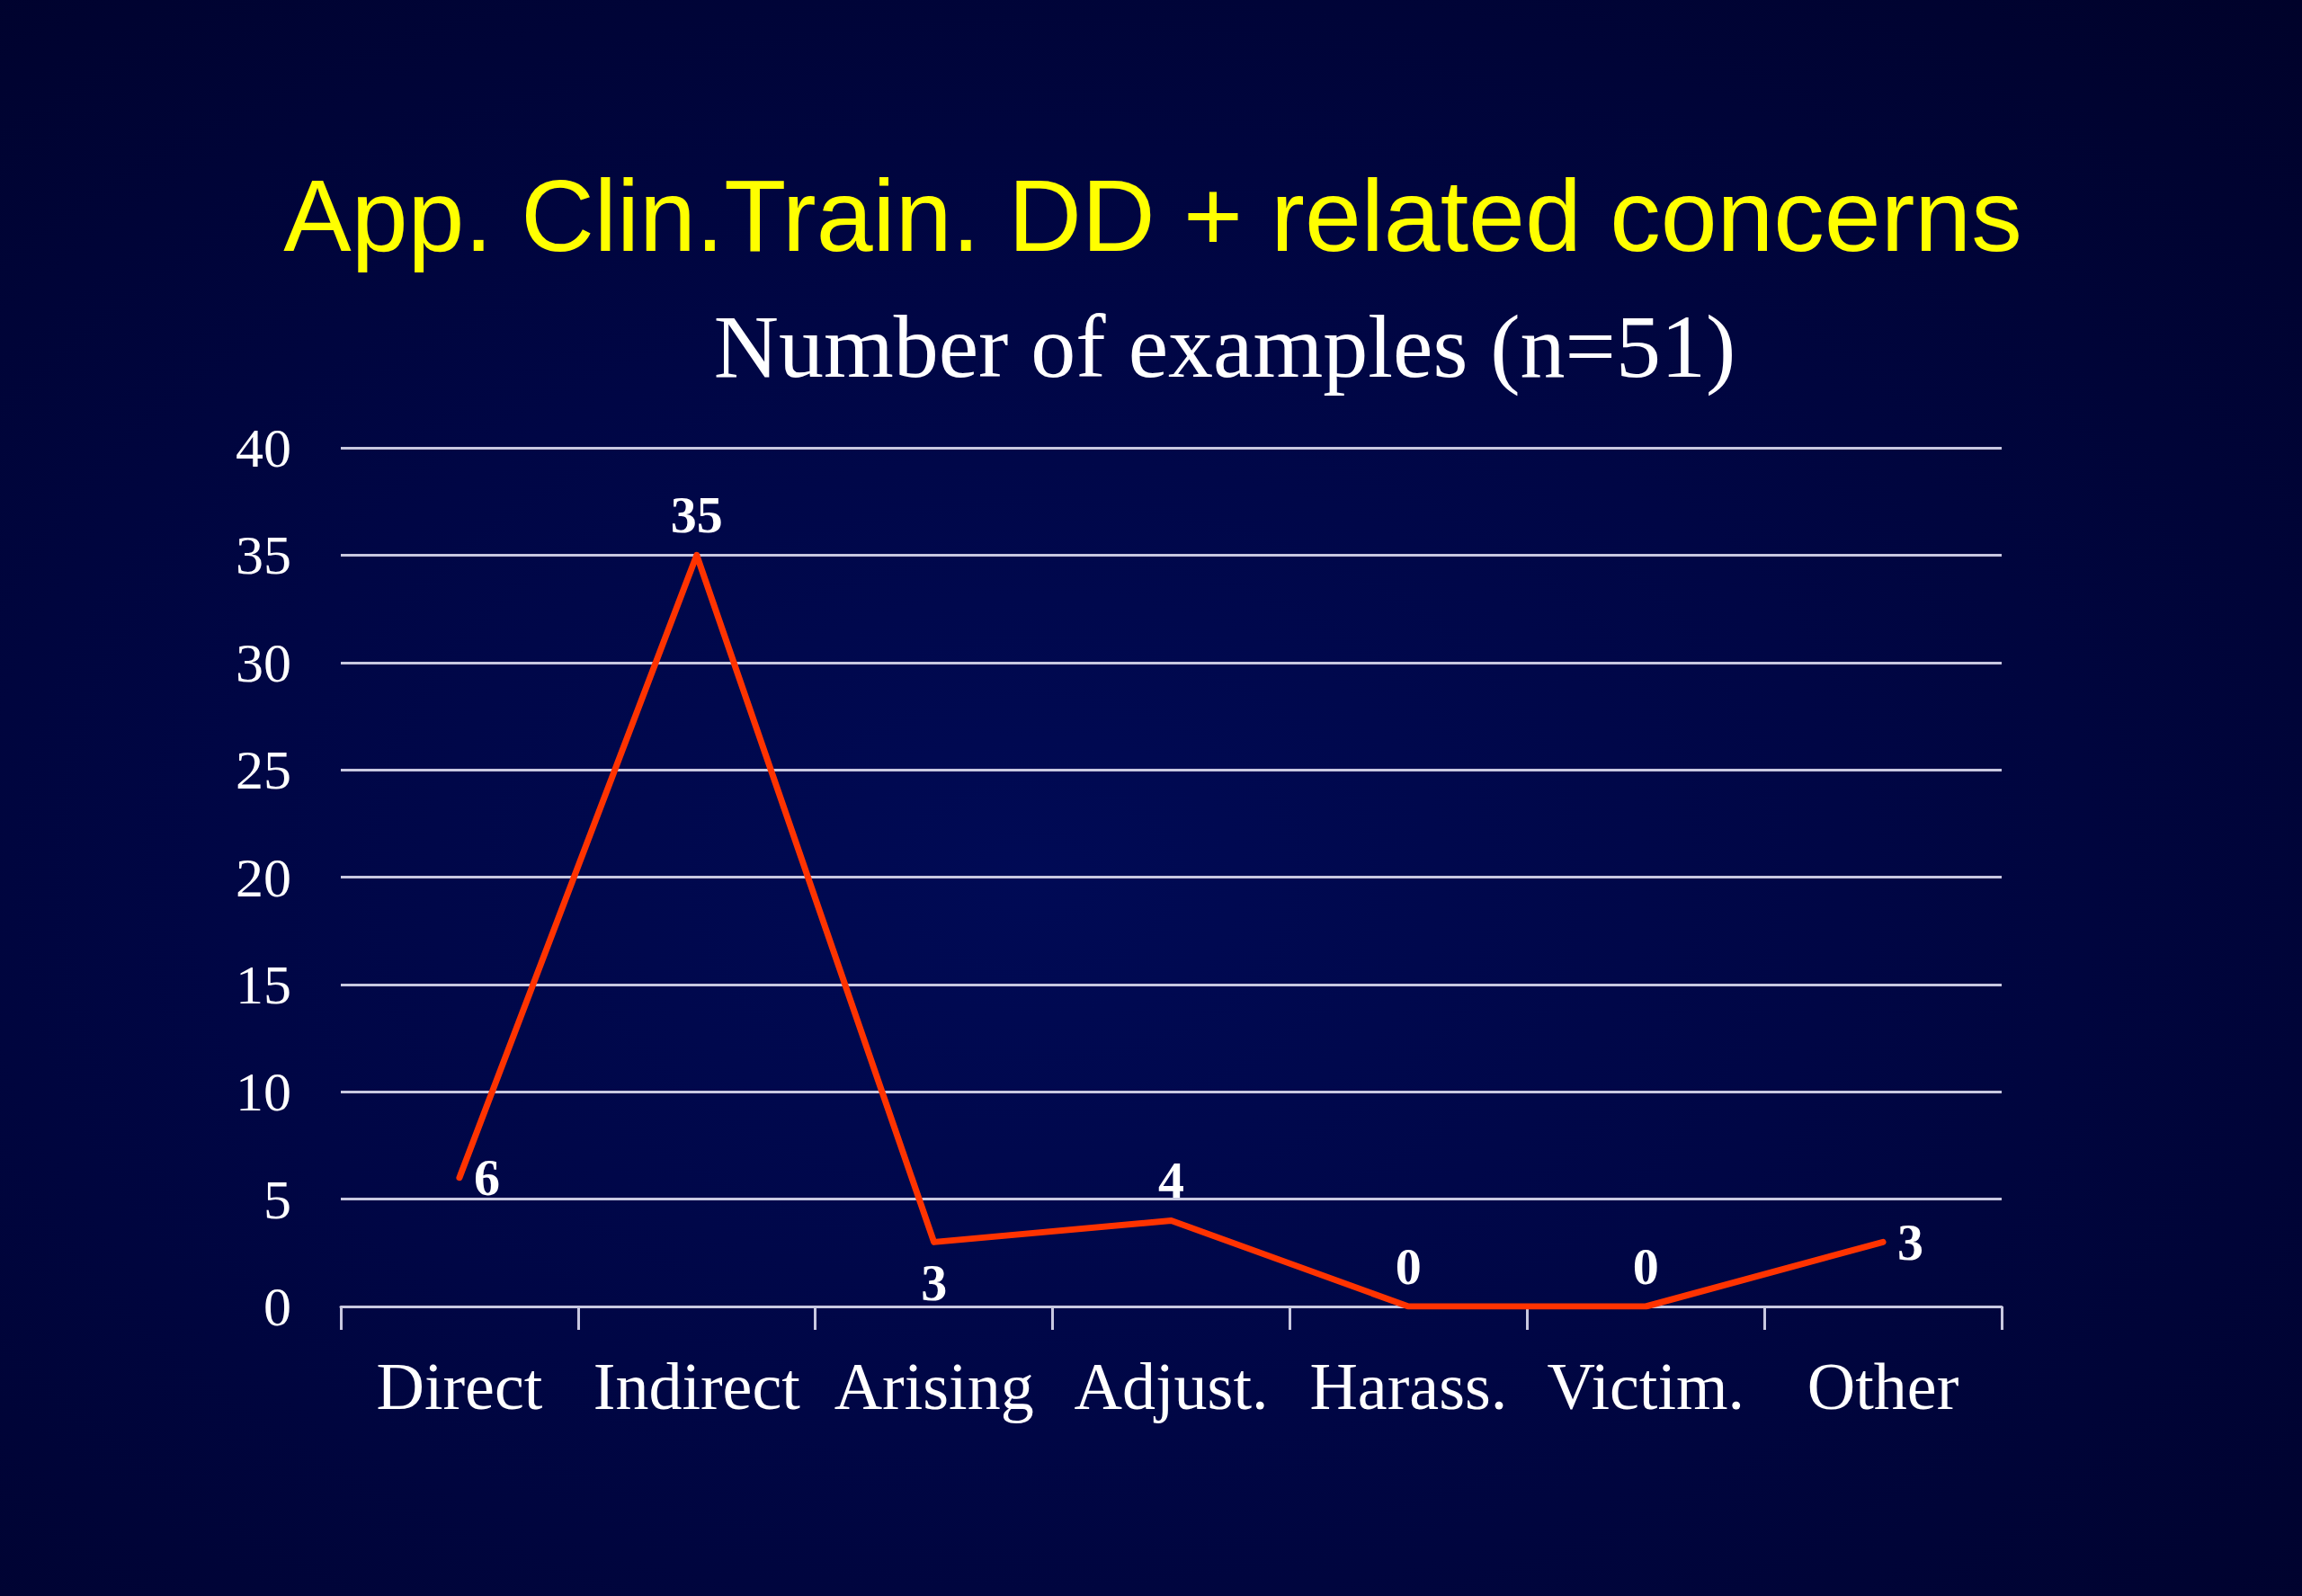 This screenshot has width=2302, height=1596. Describe the element at coordinates (934, 1386) in the screenshot. I see `x-tick-label: Arising` at that location.